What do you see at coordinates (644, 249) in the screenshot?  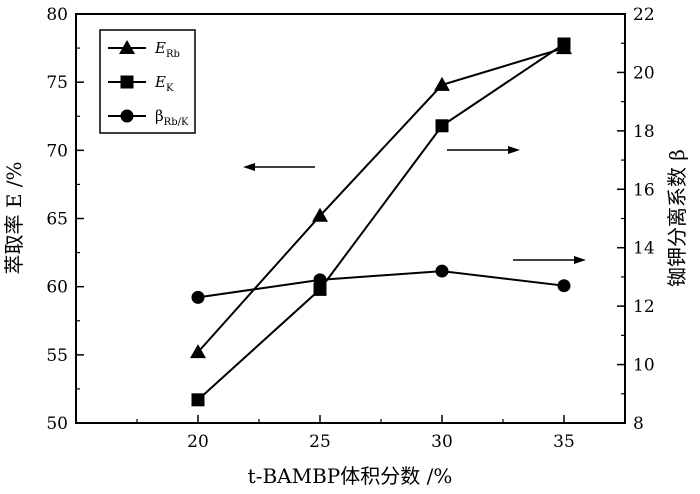 I see `right-y-tick-label: 14` at bounding box center [644, 249].